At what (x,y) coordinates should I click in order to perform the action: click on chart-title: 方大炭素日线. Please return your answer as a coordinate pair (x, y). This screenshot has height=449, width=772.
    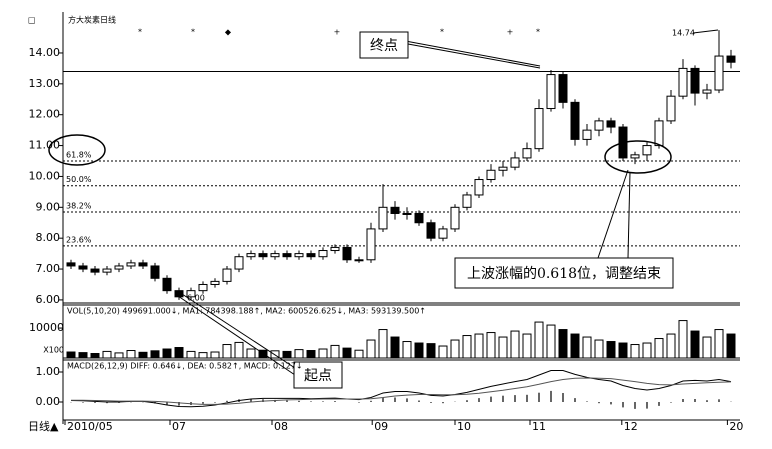
    Looking at the image, I should click on (92, 20).